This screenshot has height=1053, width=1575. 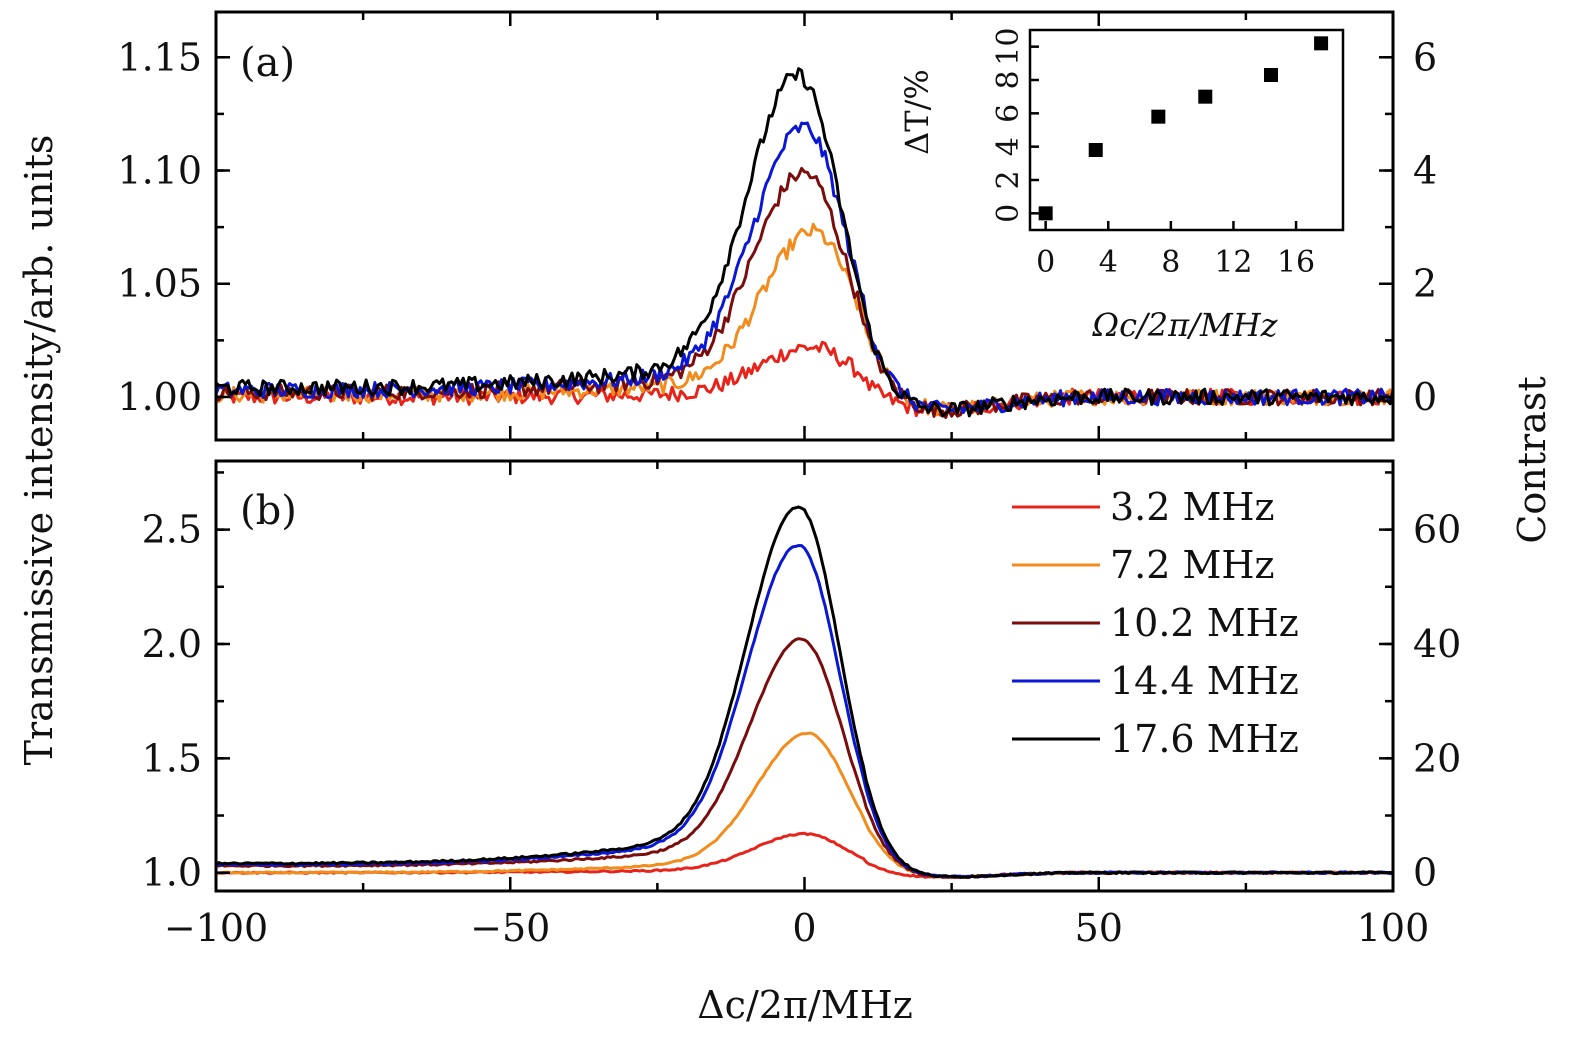 What do you see at coordinates (159, 397) in the screenshot?
I see `y-tick-label-a: 1.00` at bounding box center [159, 397].